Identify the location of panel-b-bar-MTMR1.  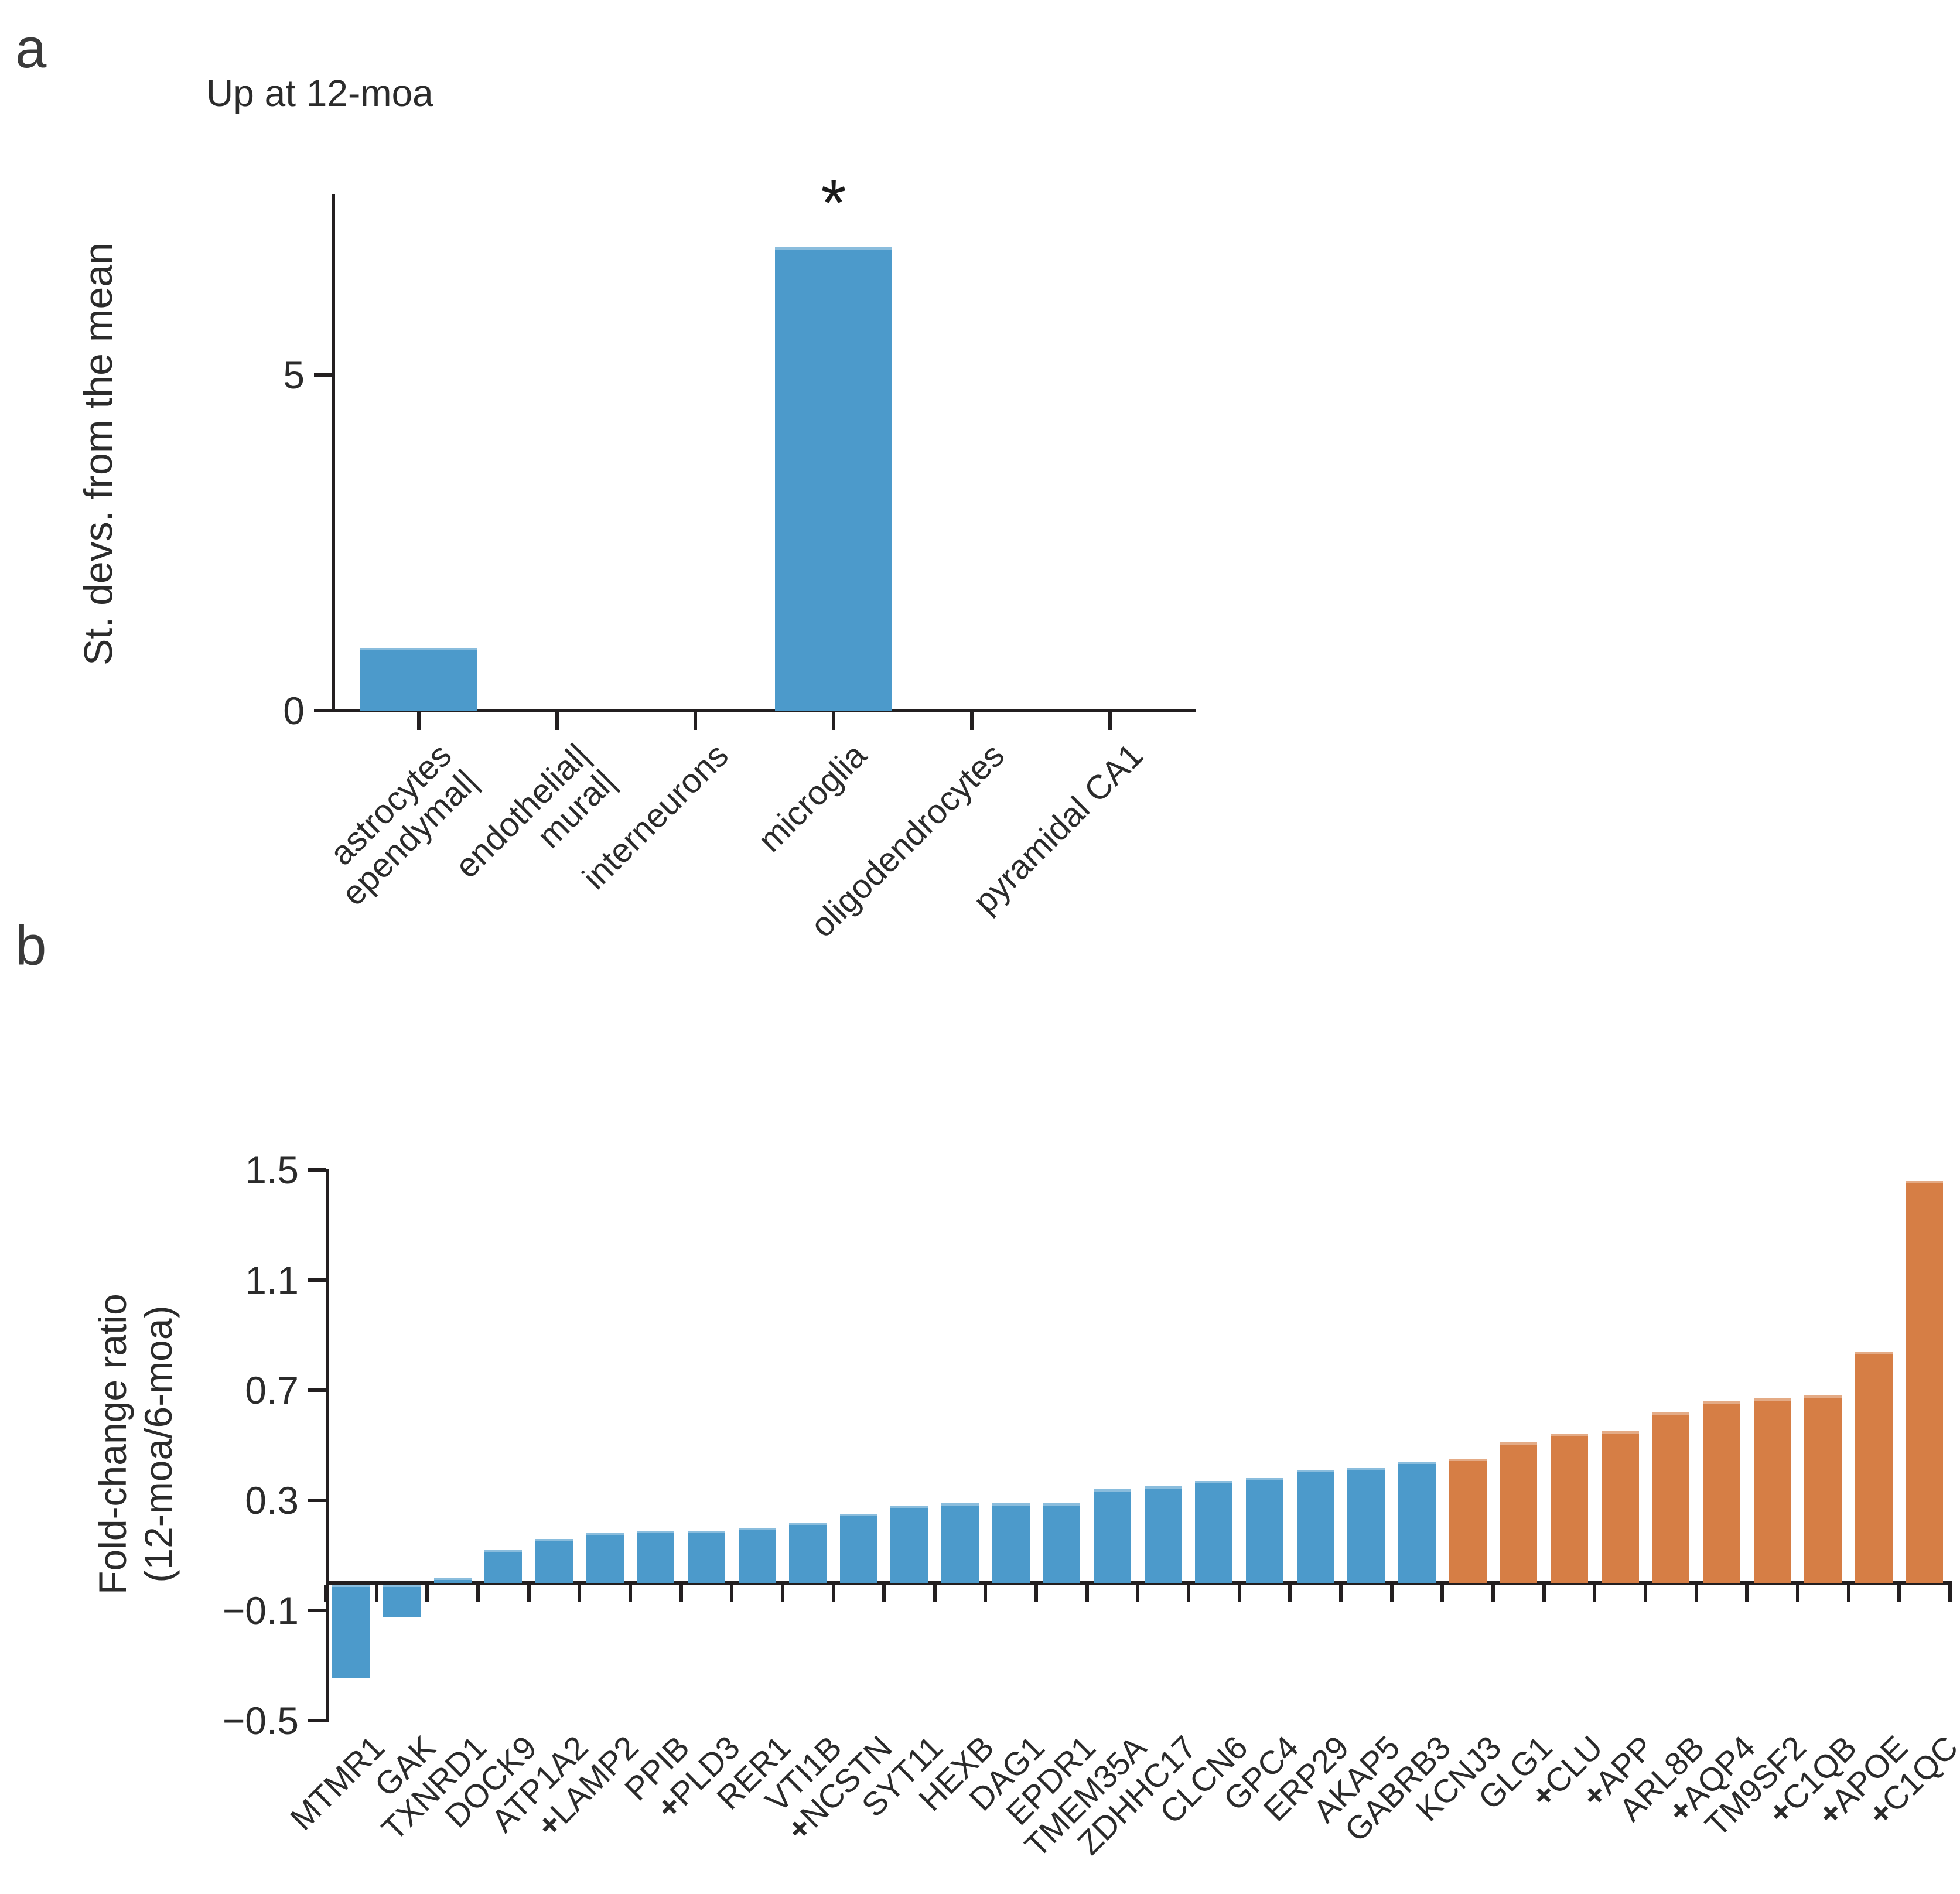
(351, 1631).